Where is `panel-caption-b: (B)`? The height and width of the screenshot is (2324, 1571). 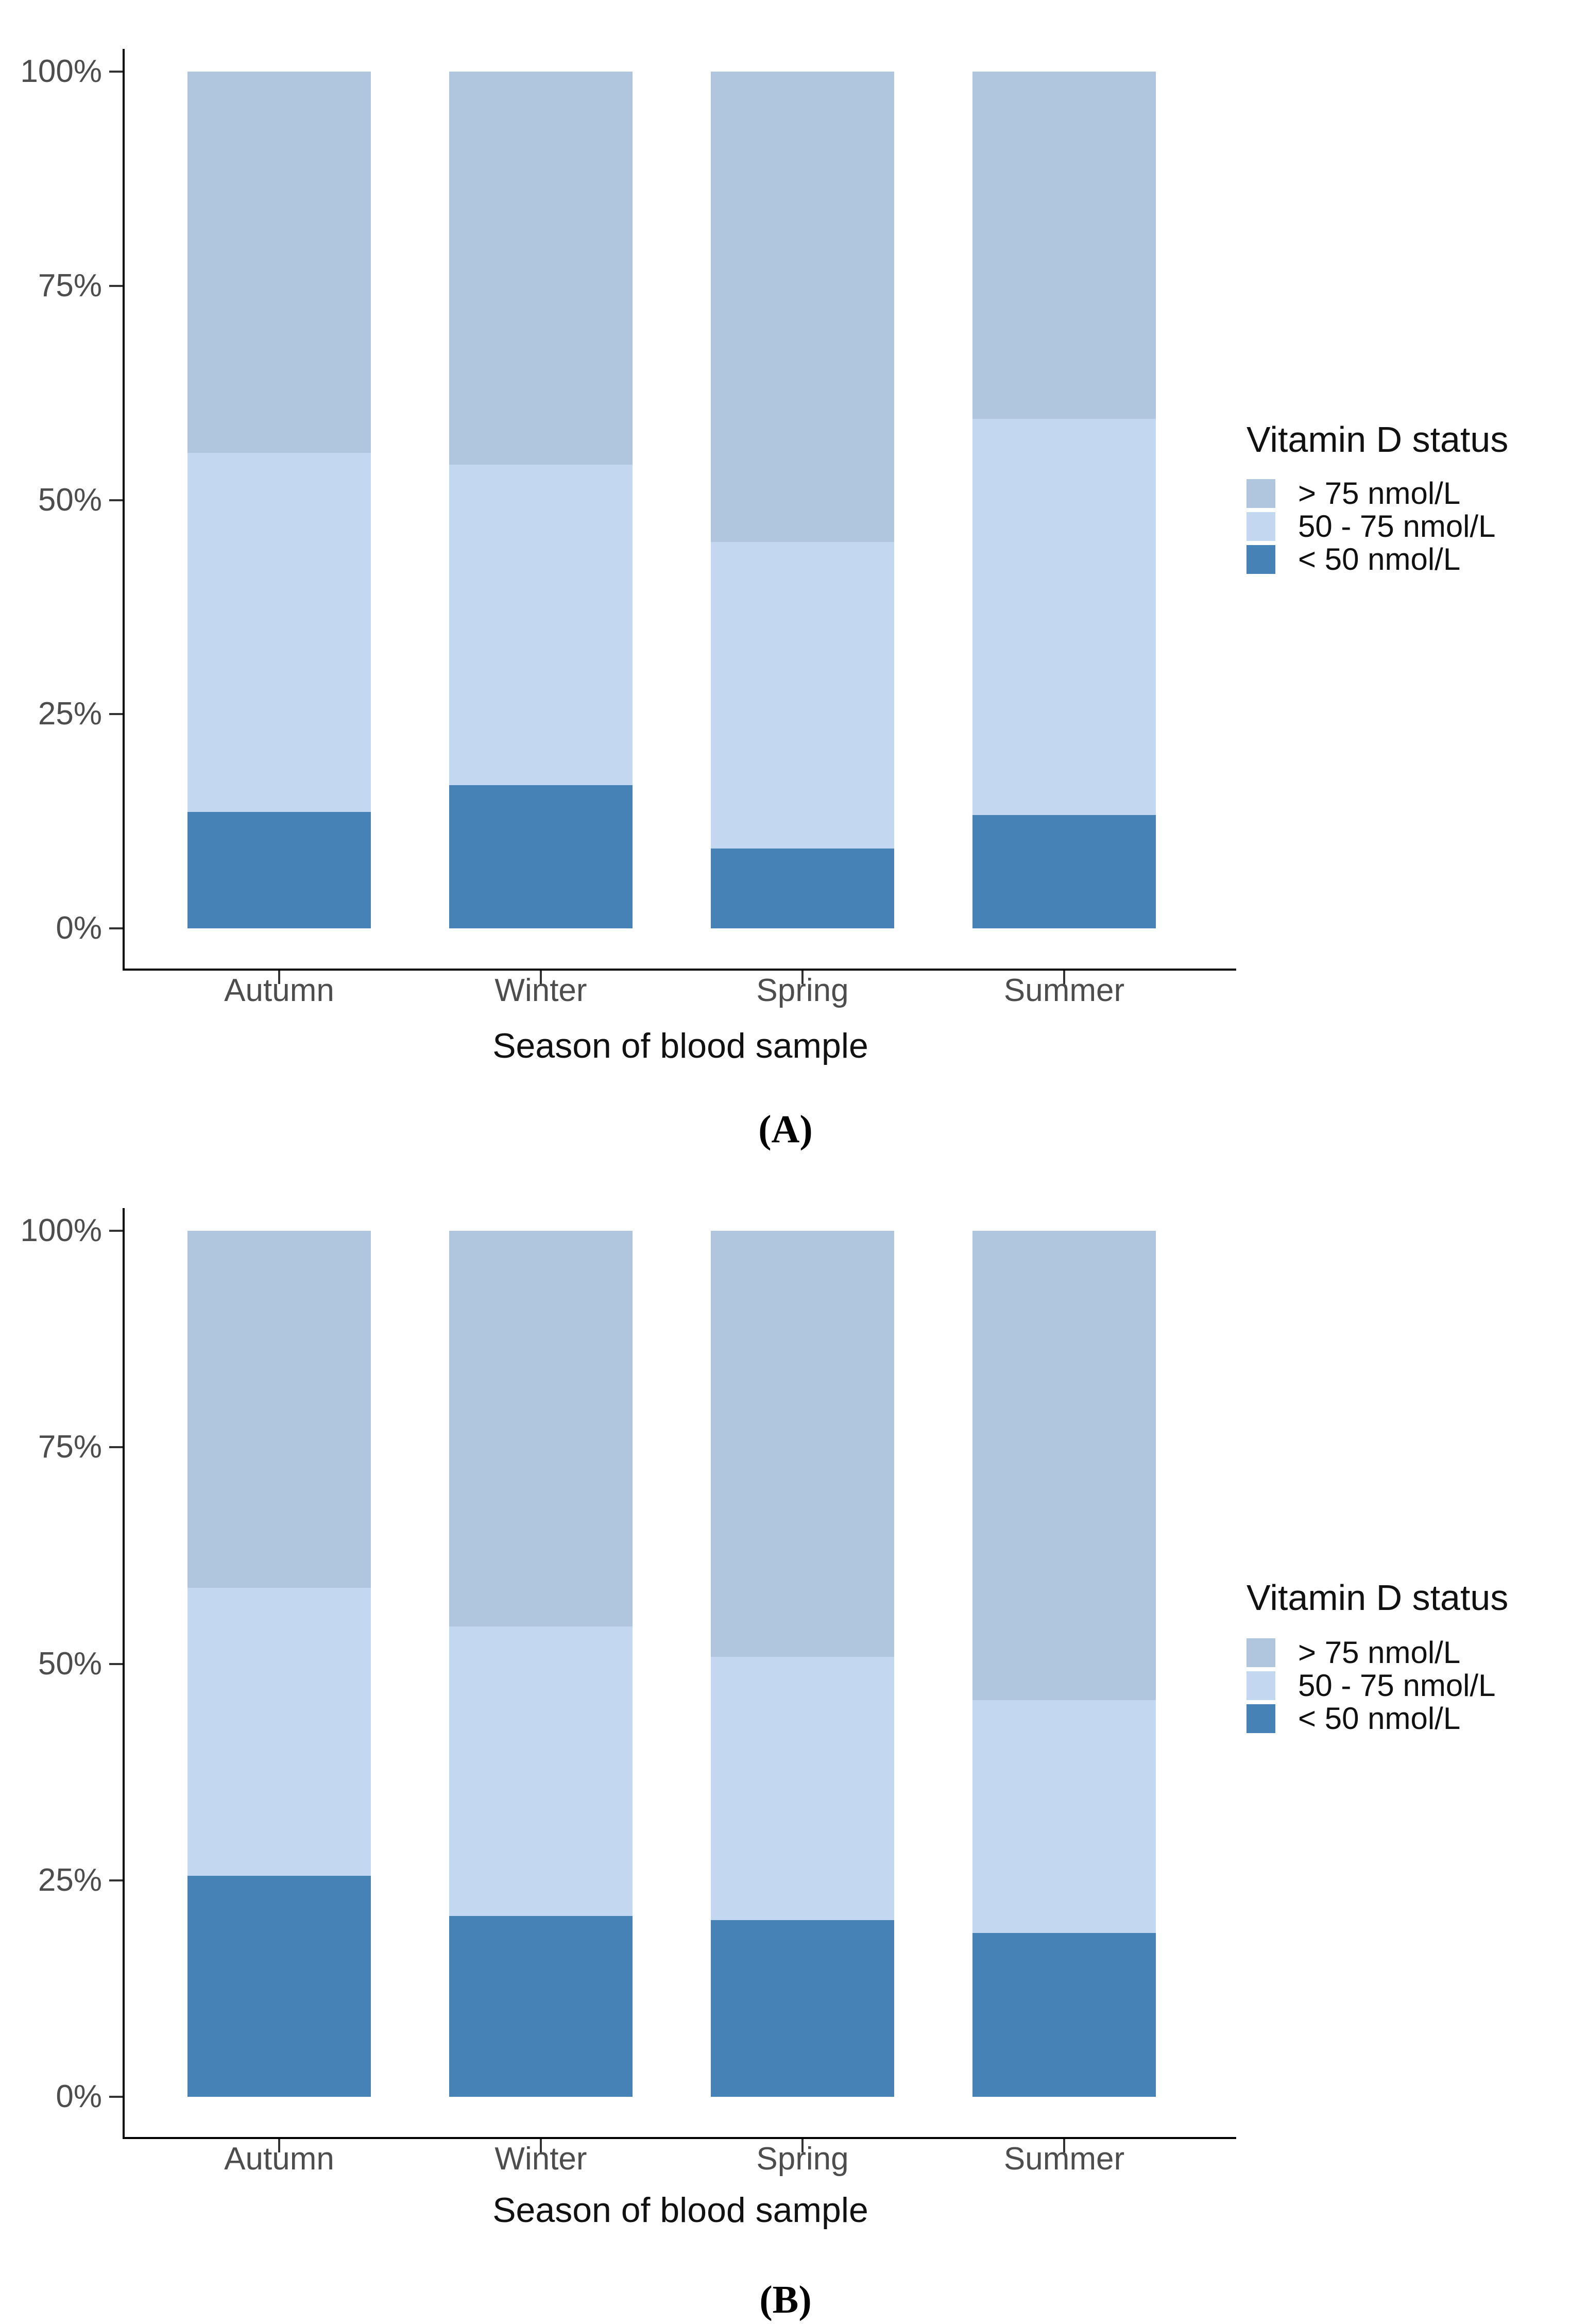 panel-caption-b: (B) is located at coordinates (785, 2299).